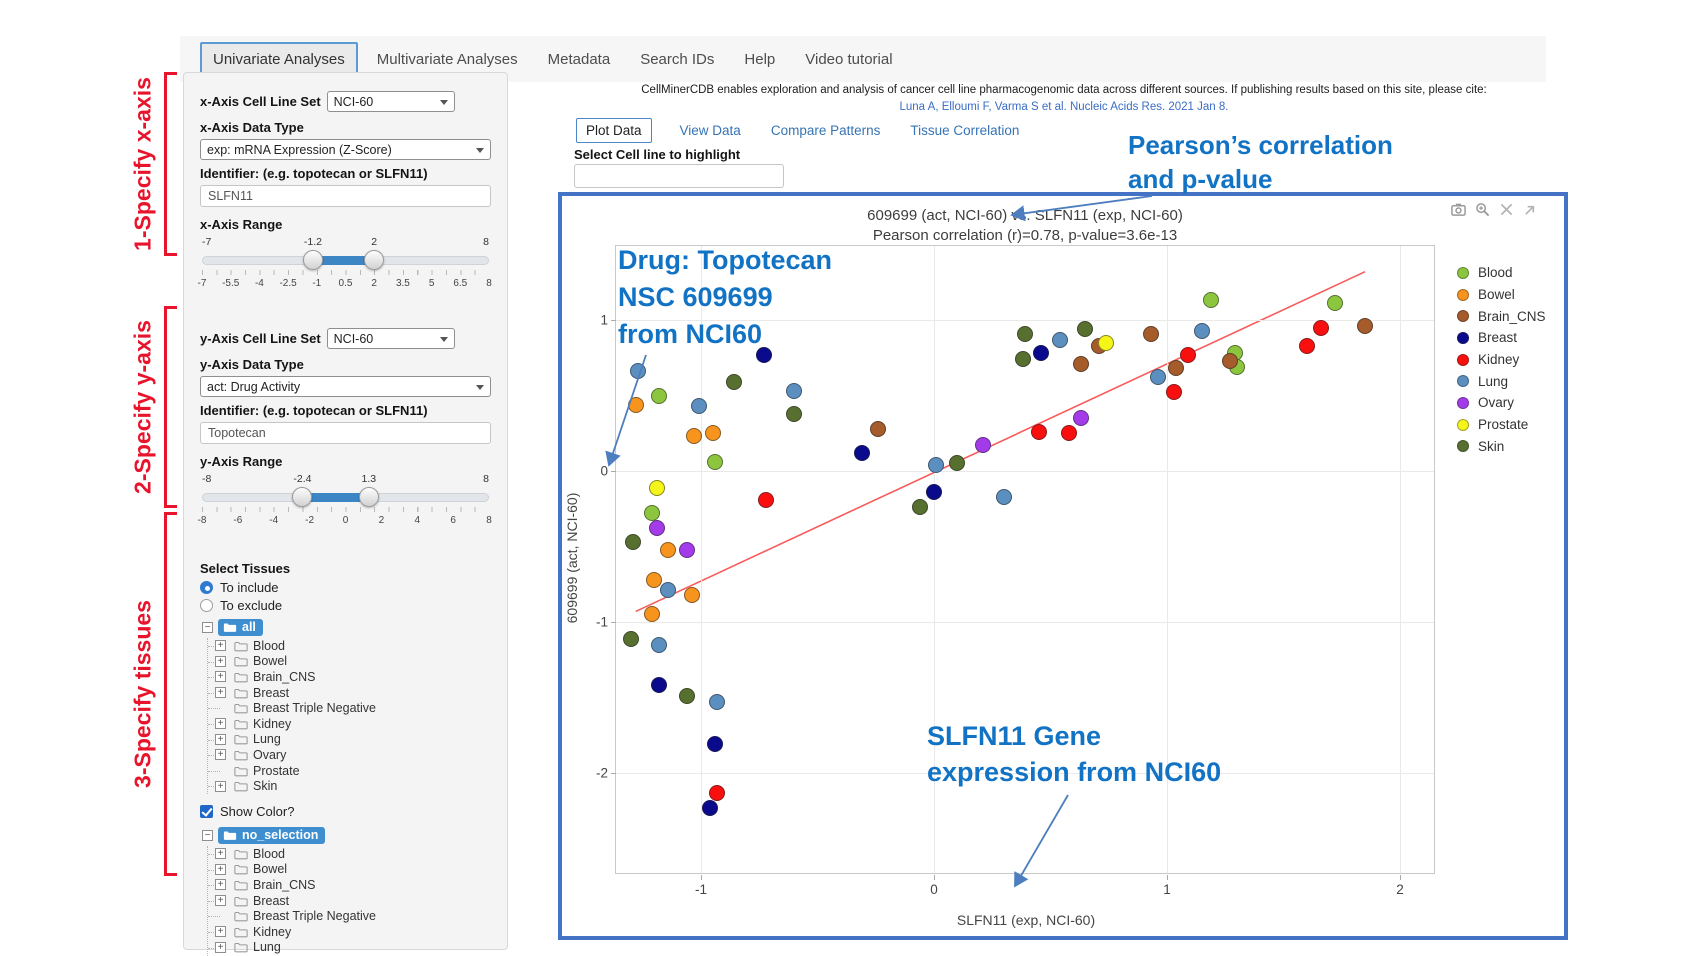 The height and width of the screenshot is (956, 1700). Describe the element at coordinates (965, 130) in the screenshot. I see `tab-tissue-correlation: Tissue Correlation` at that location.